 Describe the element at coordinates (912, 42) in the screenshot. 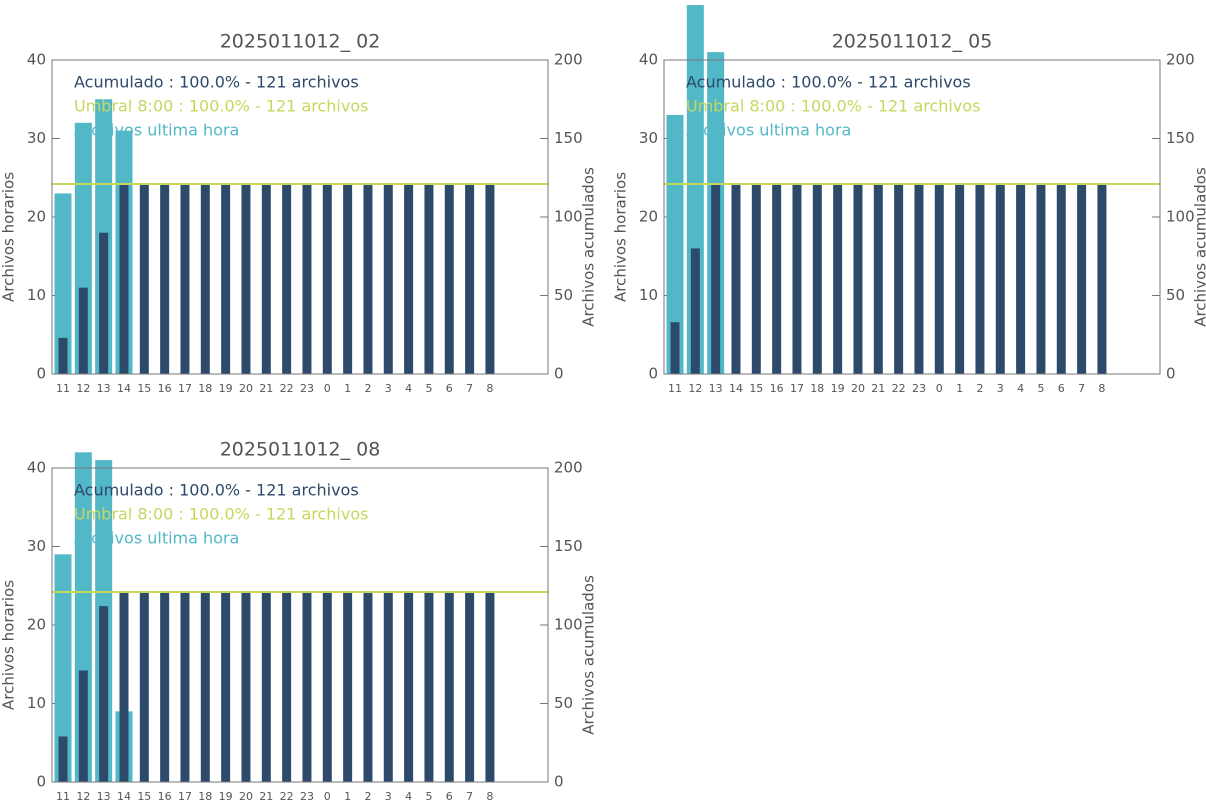

I see `chart-title: 2025011012_ 05` at that location.